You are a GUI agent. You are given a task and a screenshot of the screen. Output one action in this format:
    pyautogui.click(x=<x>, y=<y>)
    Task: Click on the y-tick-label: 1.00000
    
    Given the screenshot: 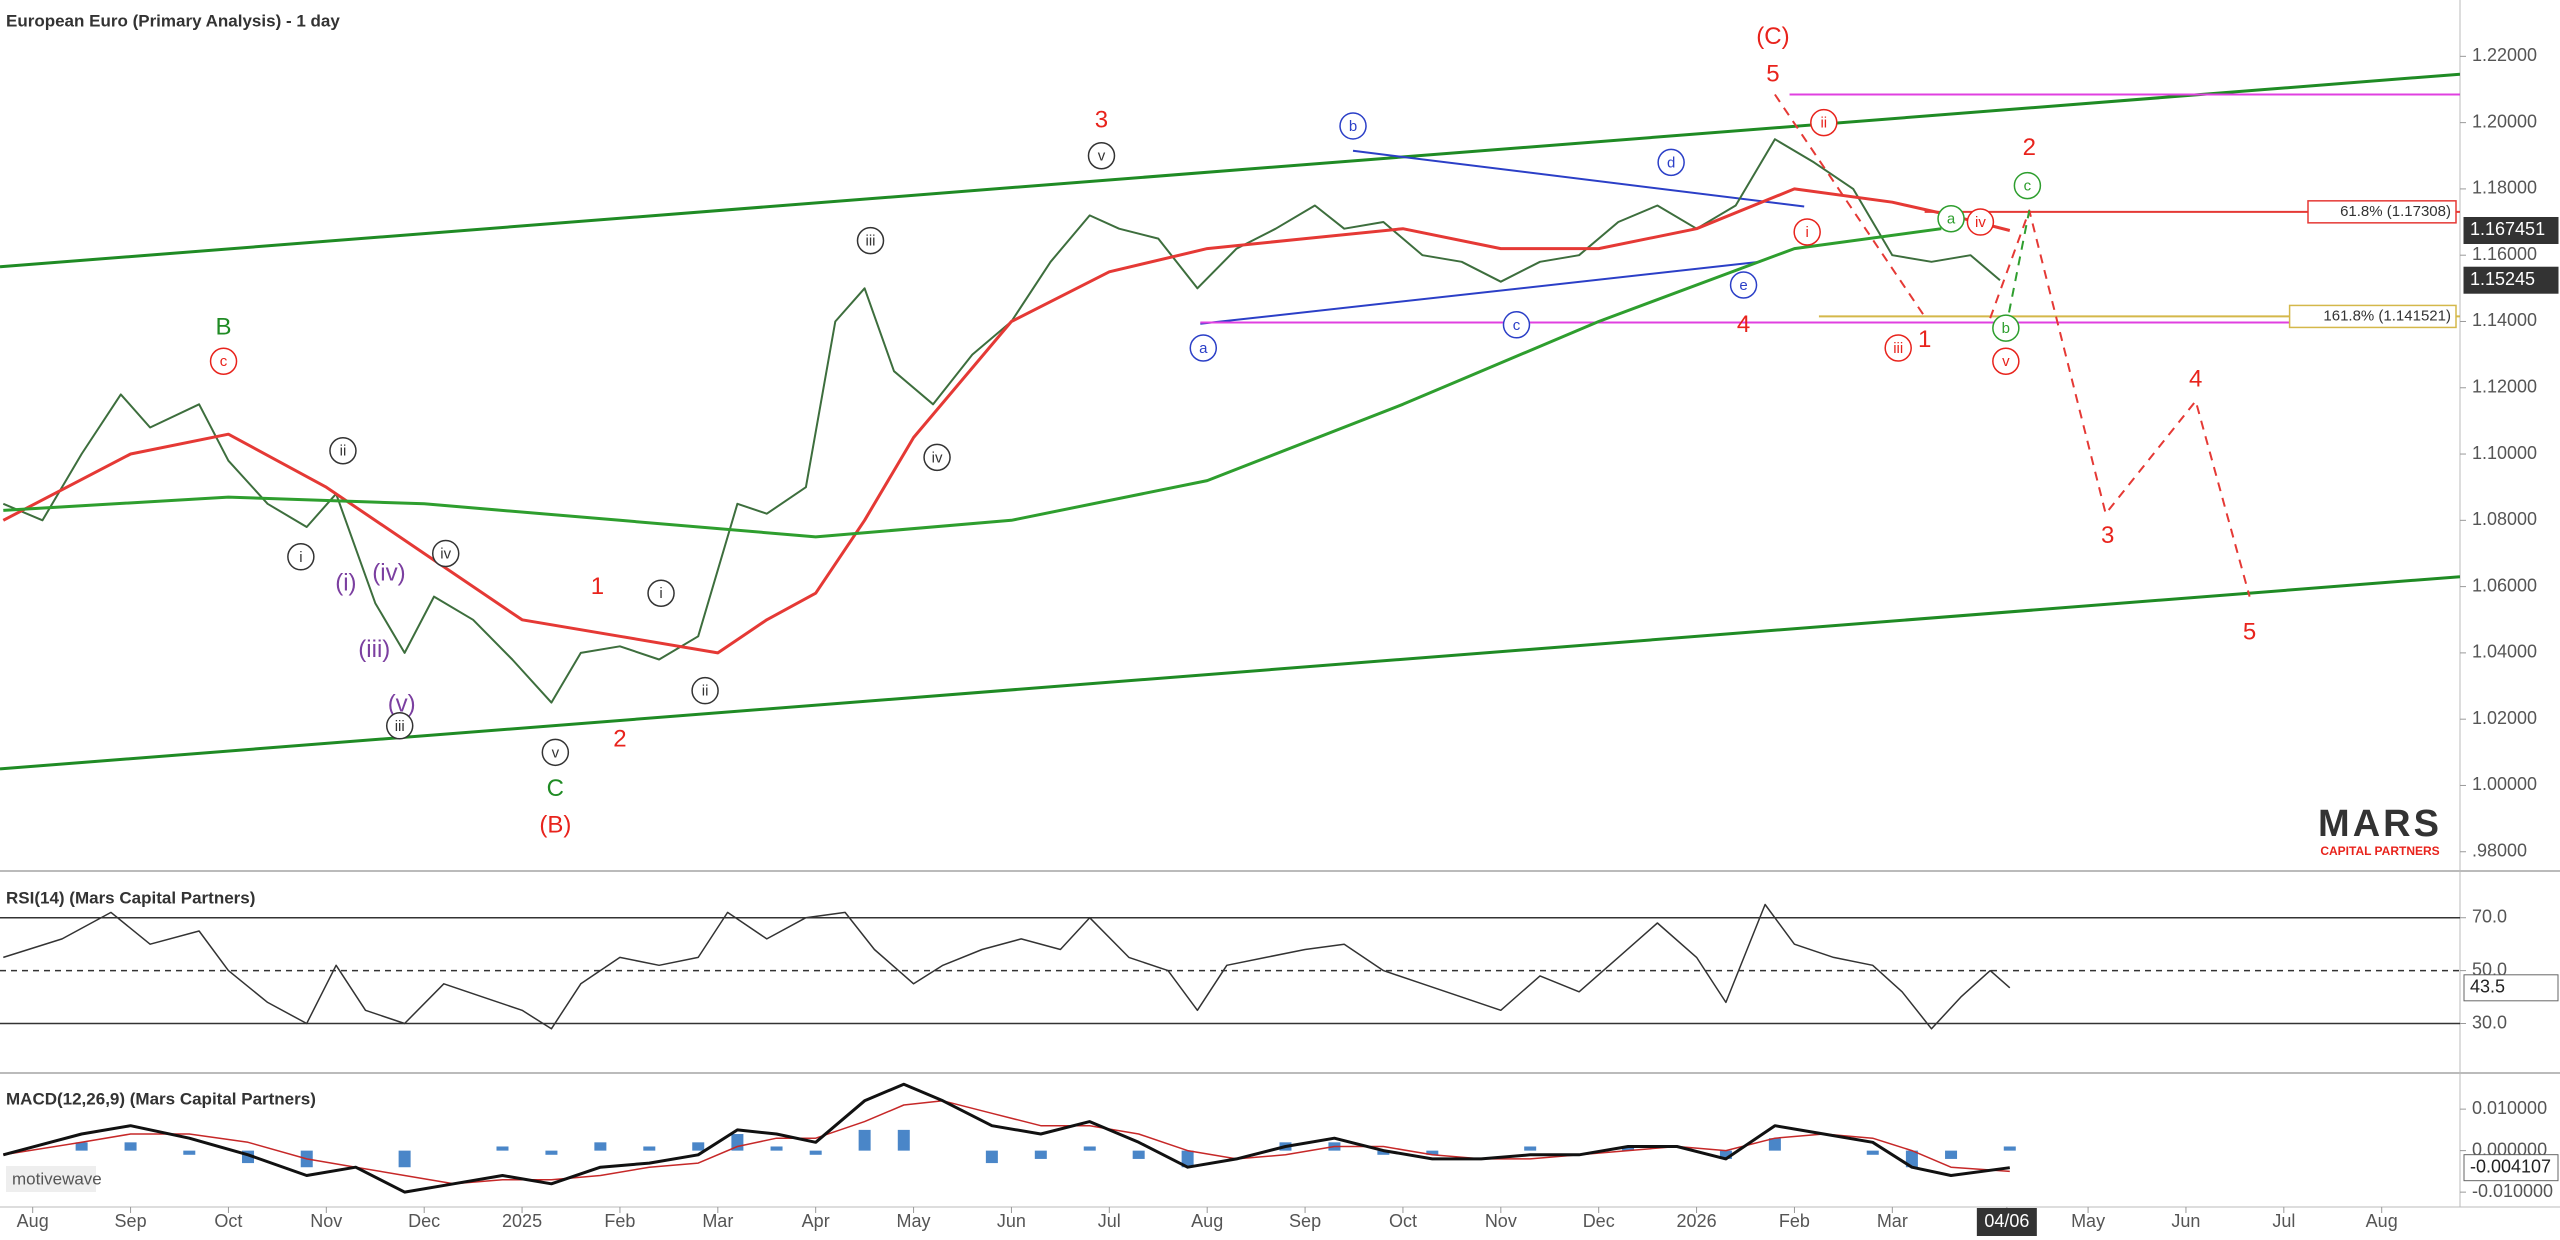 What is the action you would take?
    pyautogui.click(x=2504, y=784)
    